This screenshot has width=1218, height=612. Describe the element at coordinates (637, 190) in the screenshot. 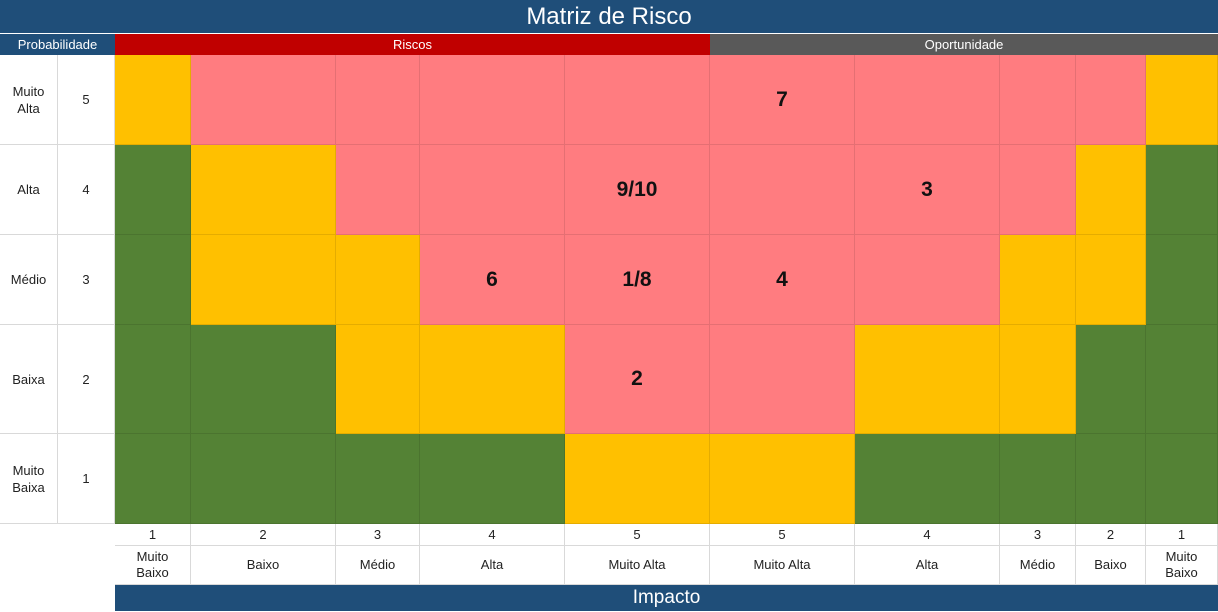

I see `matrix-cell: 9/10` at that location.